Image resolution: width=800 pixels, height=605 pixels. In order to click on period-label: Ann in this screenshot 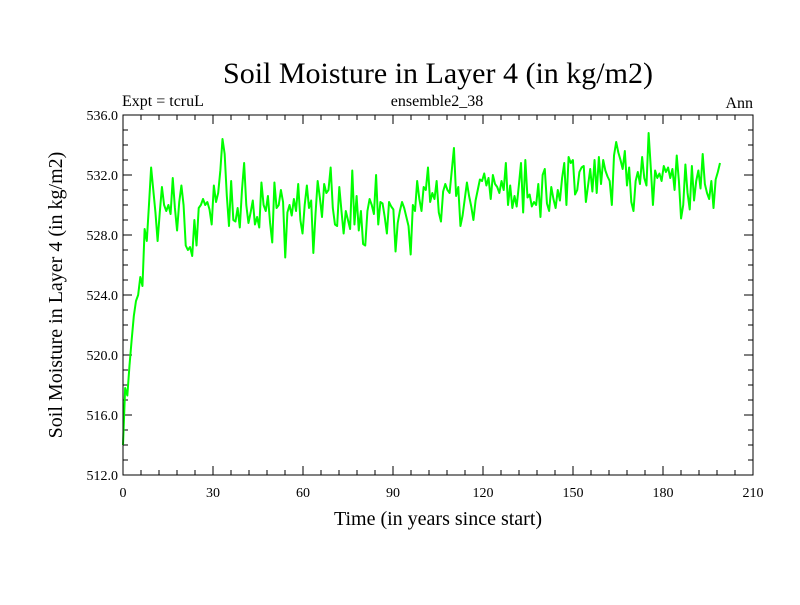, I will do `click(739, 103)`.